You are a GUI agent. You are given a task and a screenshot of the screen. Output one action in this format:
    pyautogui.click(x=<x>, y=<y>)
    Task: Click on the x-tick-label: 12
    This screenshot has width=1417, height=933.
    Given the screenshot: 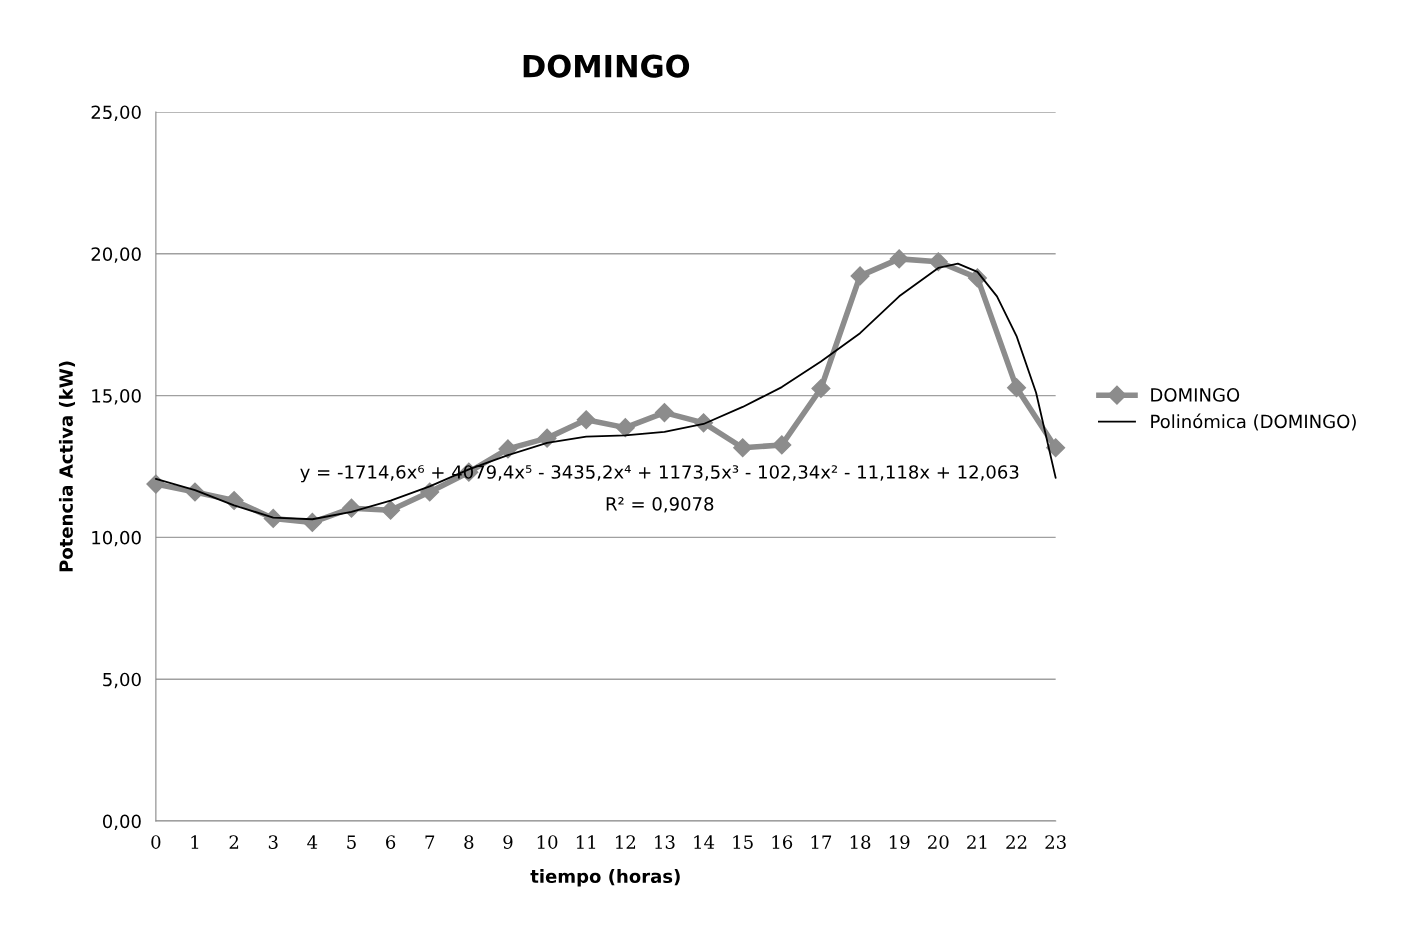 What is the action you would take?
    pyautogui.click(x=626, y=842)
    